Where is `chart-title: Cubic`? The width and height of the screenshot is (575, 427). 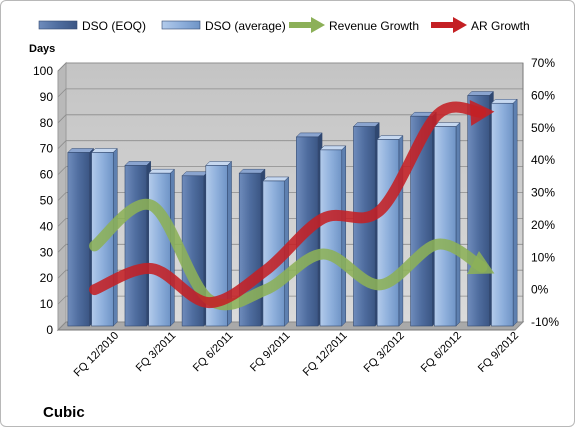 chart-title: Cubic is located at coordinates (64, 412).